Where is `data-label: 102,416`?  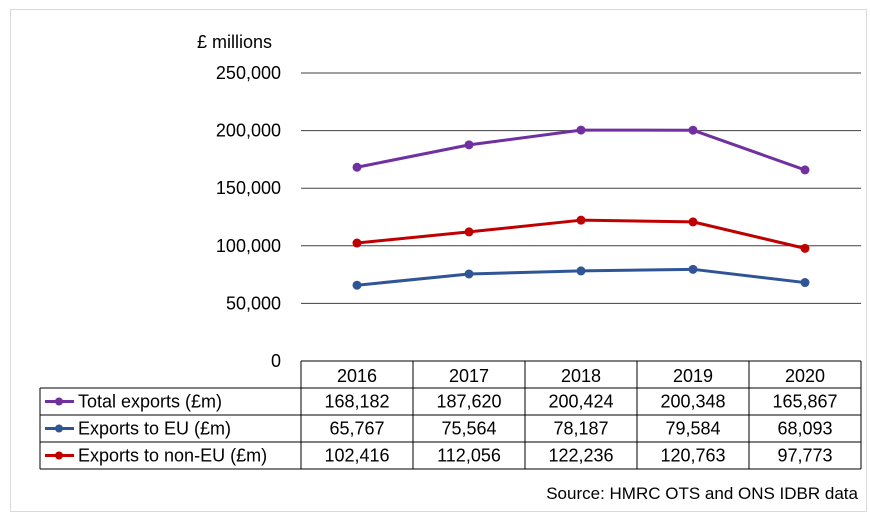
data-label: 102,416 is located at coordinates (356, 456).